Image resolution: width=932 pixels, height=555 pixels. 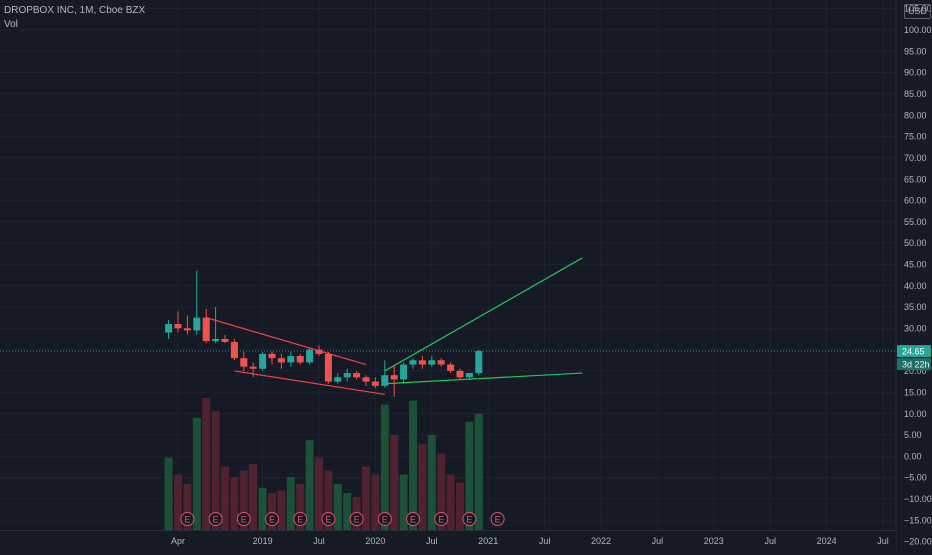 I want to click on y-tick-label: 65.00, so click(x=915, y=179).